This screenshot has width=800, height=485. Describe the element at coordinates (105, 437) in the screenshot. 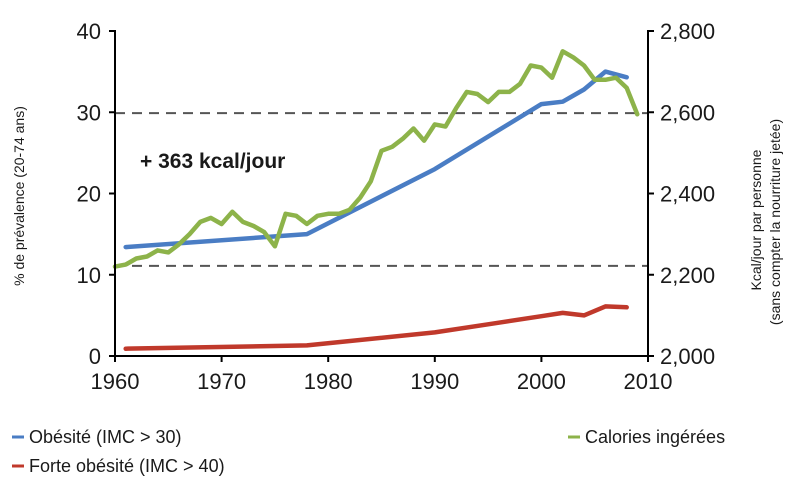

I see `legend-label-obesite: Obésité (IMC > 30)` at that location.